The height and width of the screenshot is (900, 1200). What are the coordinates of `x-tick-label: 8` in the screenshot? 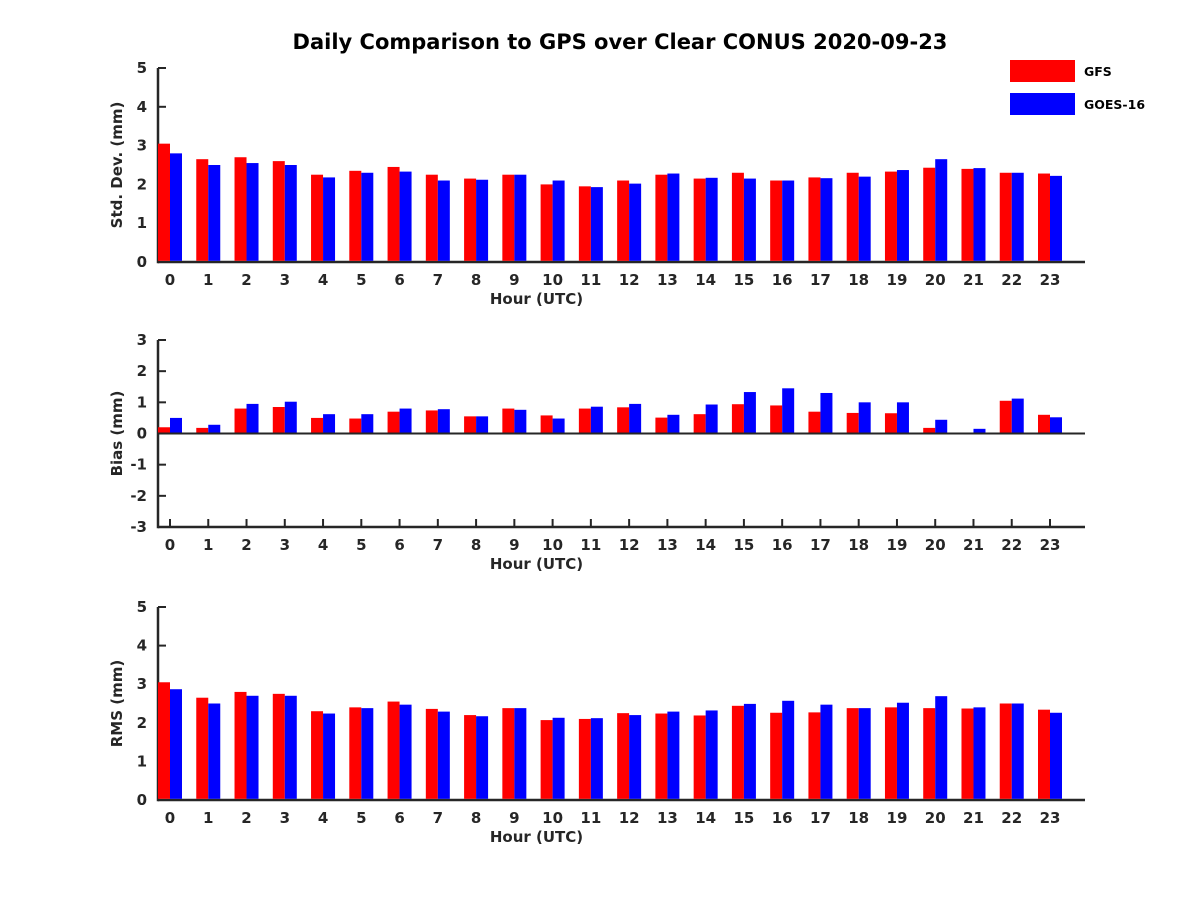 It's located at (476, 280).